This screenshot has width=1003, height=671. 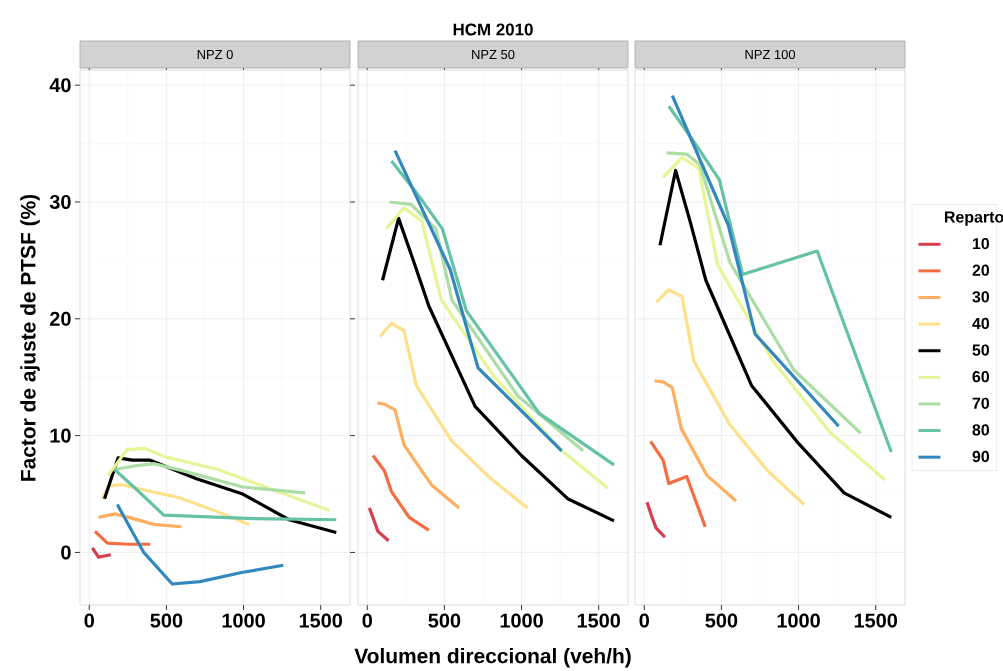 I want to click on legend-label: 60, so click(x=981, y=377).